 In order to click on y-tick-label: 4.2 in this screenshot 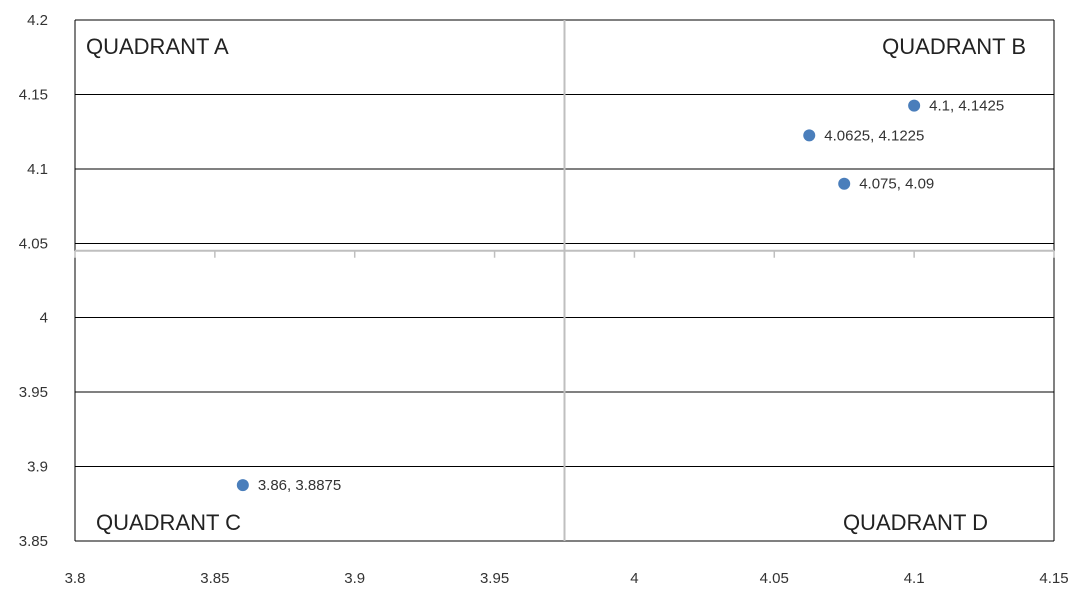, I will do `click(37, 20)`.